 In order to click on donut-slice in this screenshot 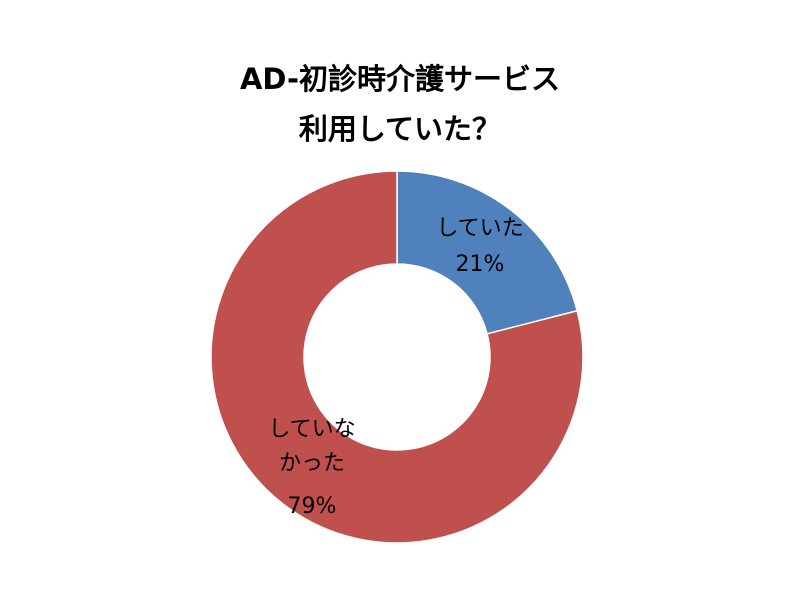, I will do `click(487, 252)`.